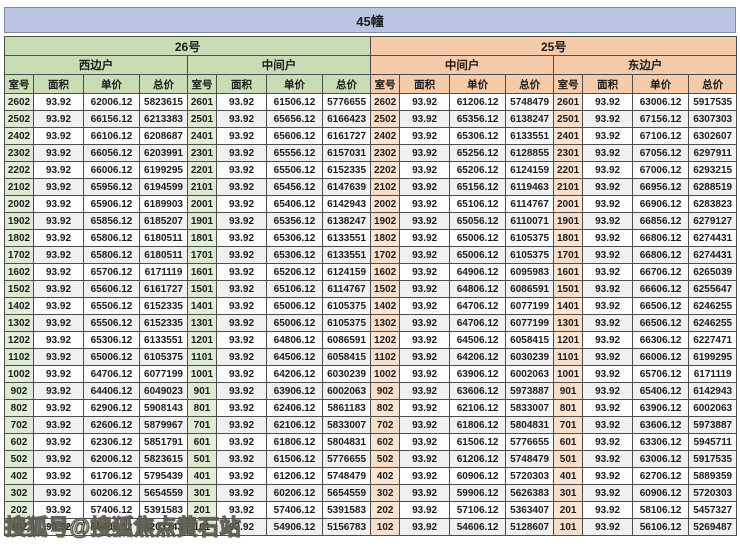 The image size is (740, 545). Describe the element at coordinates (346, 238) in the screenshot. I see `total-price-cell: 6133551` at that location.